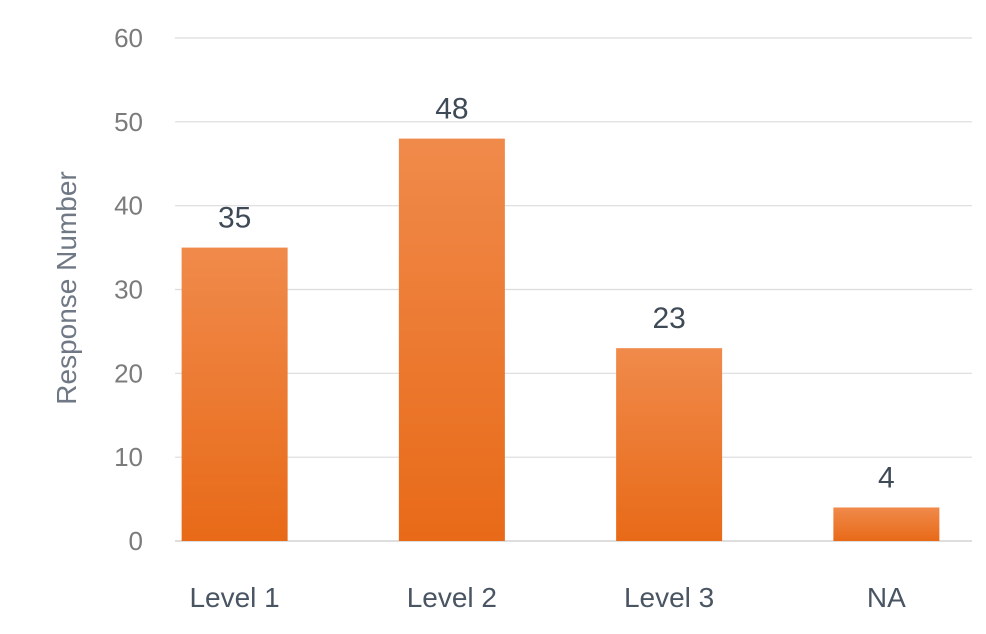 Image resolution: width=986 pixels, height=634 pixels. I want to click on y-tick-label: 40, so click(128, 206).